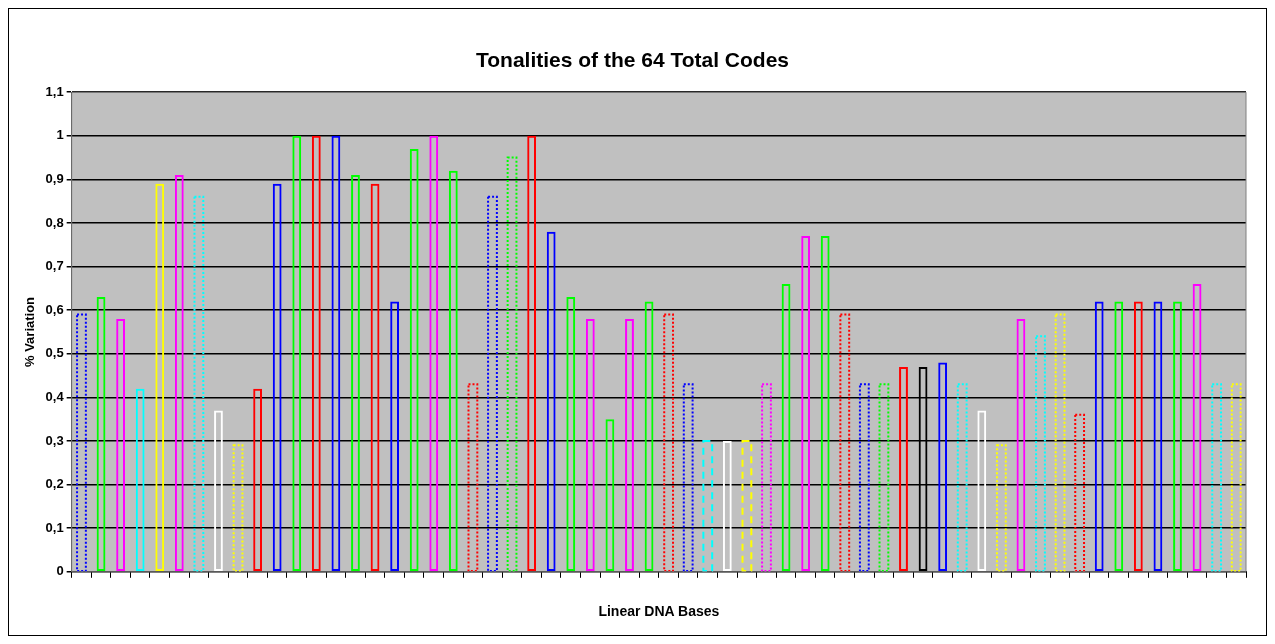 The width and height of the screenshot is (1275, 644). I want to click on y-tick-label: 1, so click(60, 135).